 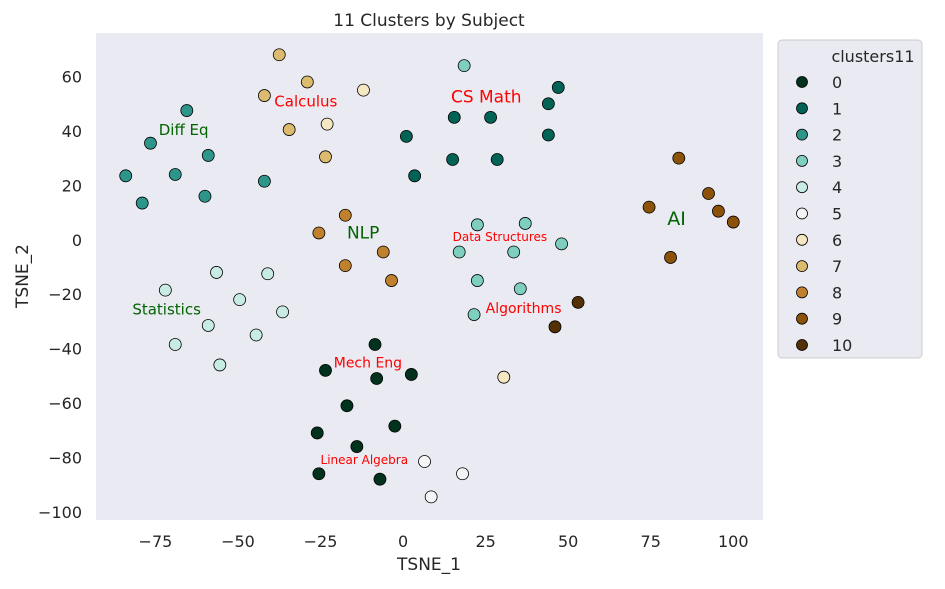 I want to click on y-tick-label: −100, so click(x=60, y=512).